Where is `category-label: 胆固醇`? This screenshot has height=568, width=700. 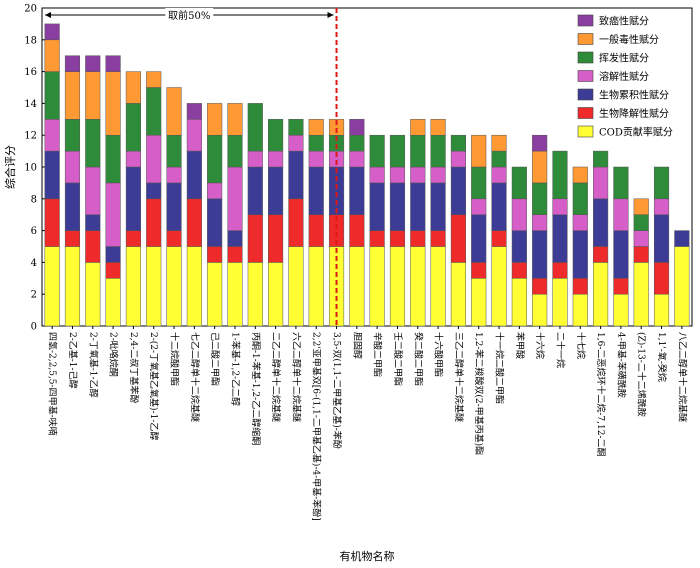 category-label: 胆固醇 is located at coordinates (357, 345).